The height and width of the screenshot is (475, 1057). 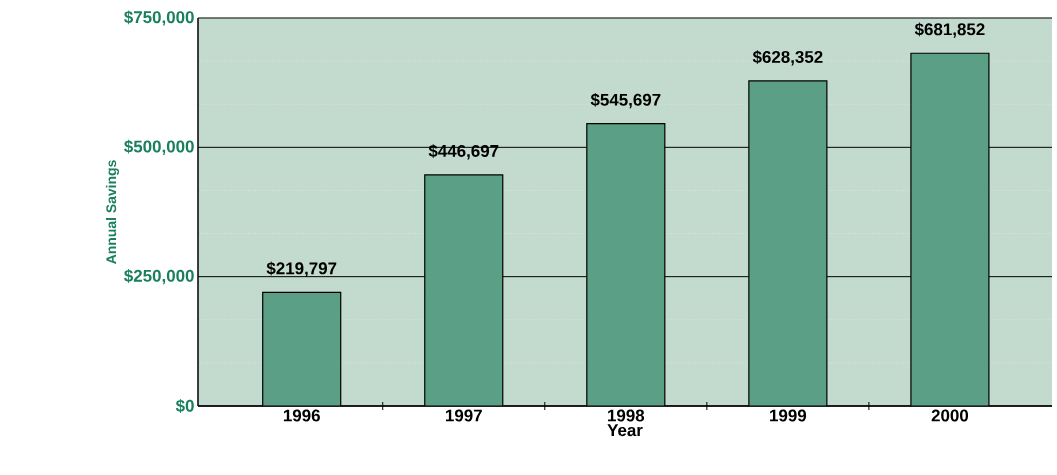 What do you see at coordinates (625, 100) in the screenshot?
I see `data-label: $545,697` at bounding box center [625, 100].